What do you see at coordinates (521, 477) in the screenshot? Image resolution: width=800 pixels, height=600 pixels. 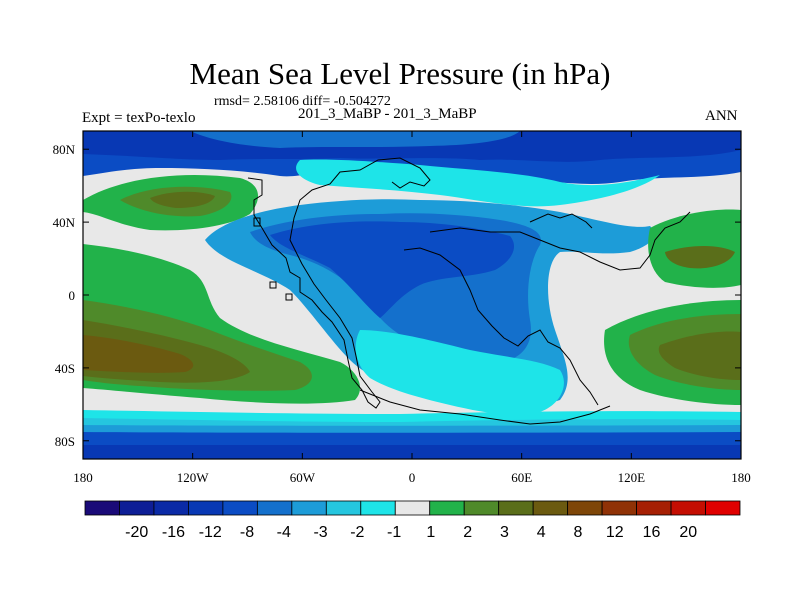 I see `x-tick-label: 60E` at bounding box center [521, 477].